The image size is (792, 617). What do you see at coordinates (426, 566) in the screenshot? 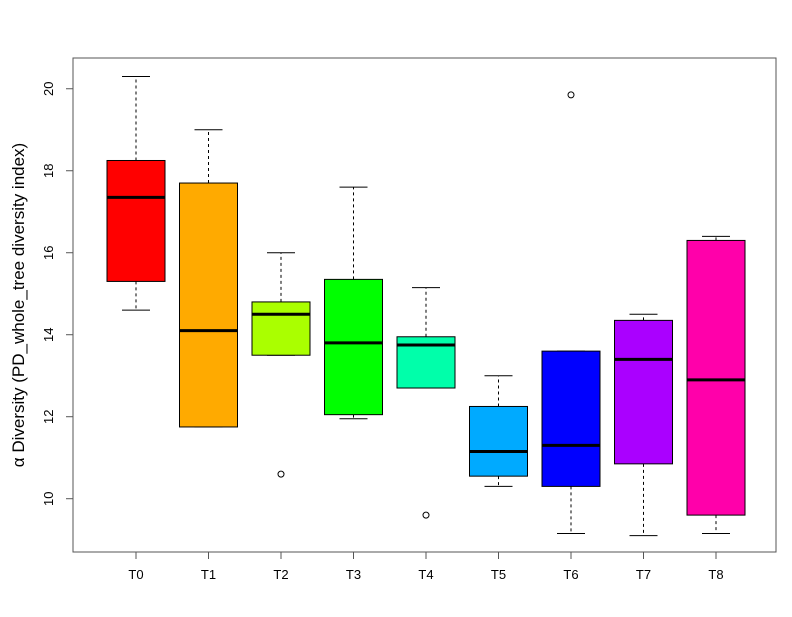
I see `x-axis: T0 T1 T2 T3 T4 T5 T6 T7 T8` at bounding box center [426, 566].